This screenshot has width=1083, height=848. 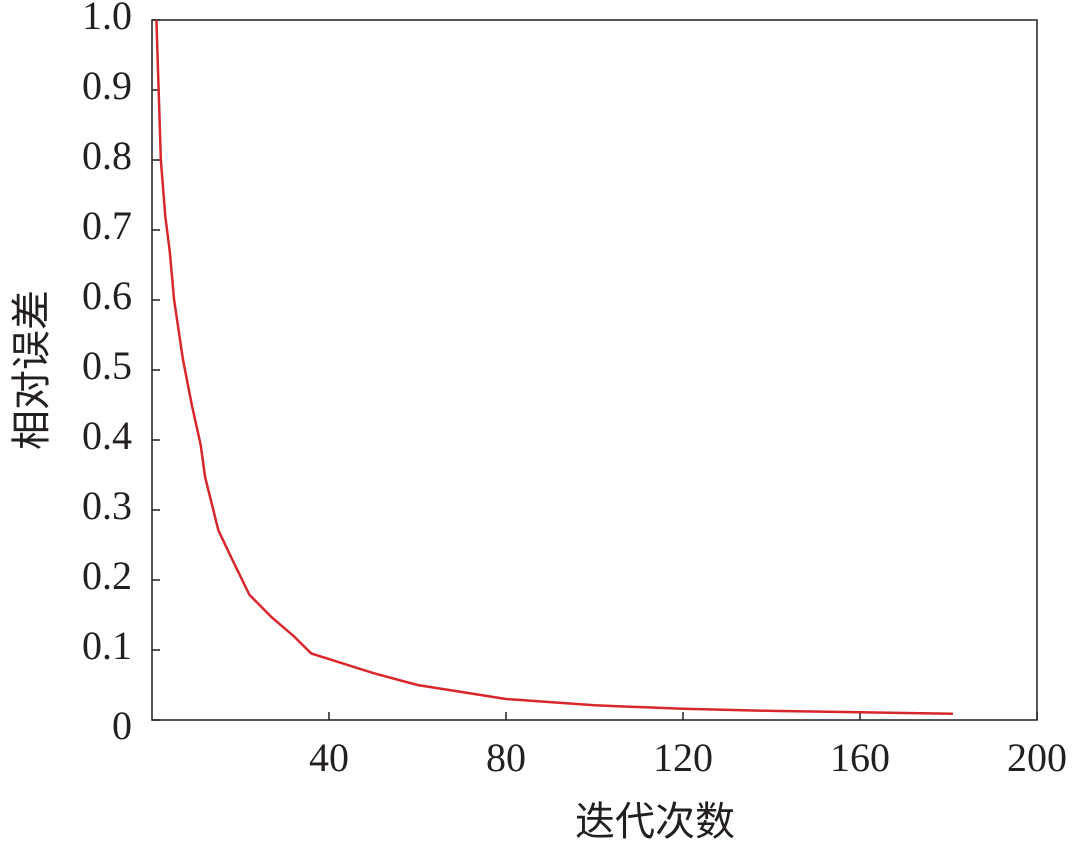 I want to click on x-tick-label: 120, so click(x=683, y=757).